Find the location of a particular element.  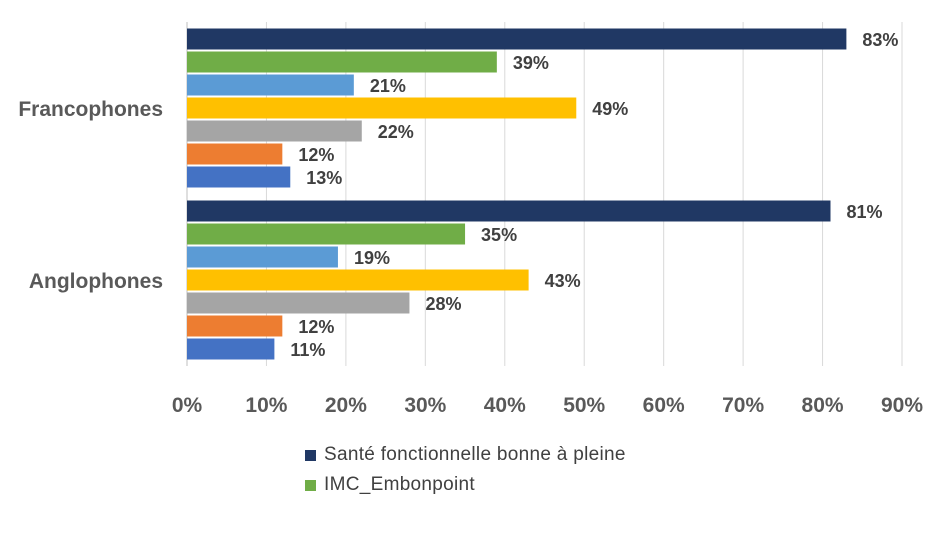

x-tick-label: 20% is located at coordinates (346, 405).